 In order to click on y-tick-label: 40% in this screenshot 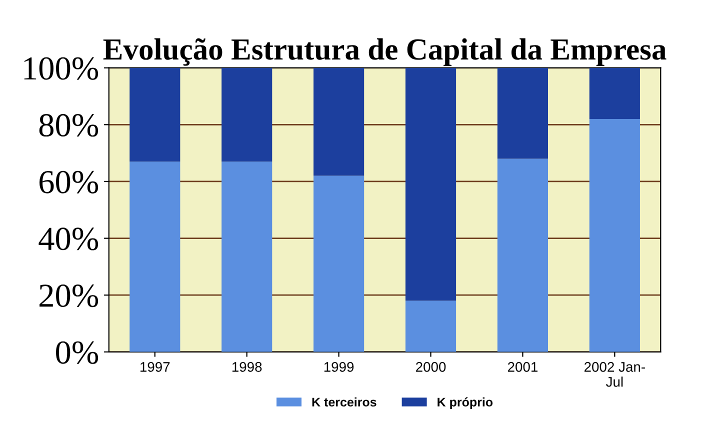, I will do `click(68, 239)`.